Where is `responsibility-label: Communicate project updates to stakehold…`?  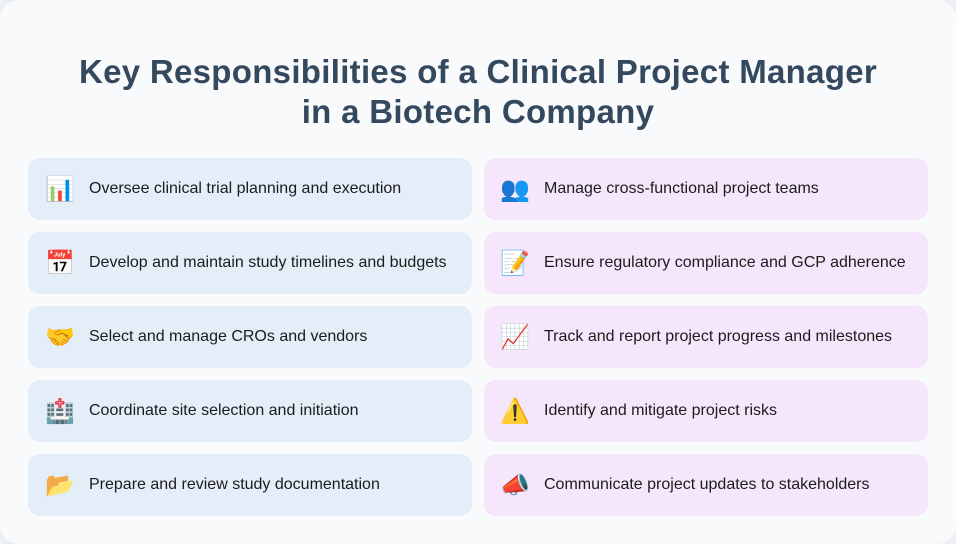 responsibility-label: Communicate project updates to stakehold… is located at coordinates (707, 484).